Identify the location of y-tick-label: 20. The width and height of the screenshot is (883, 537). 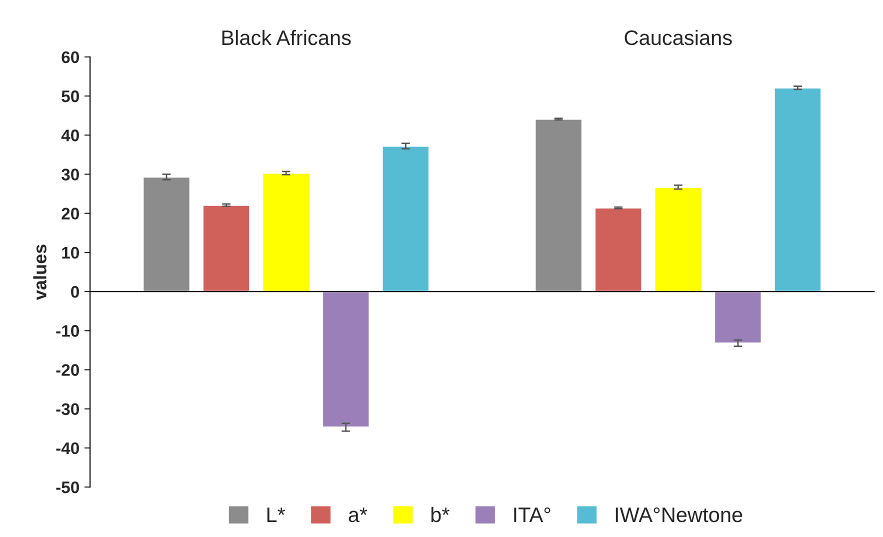
(70, 214).